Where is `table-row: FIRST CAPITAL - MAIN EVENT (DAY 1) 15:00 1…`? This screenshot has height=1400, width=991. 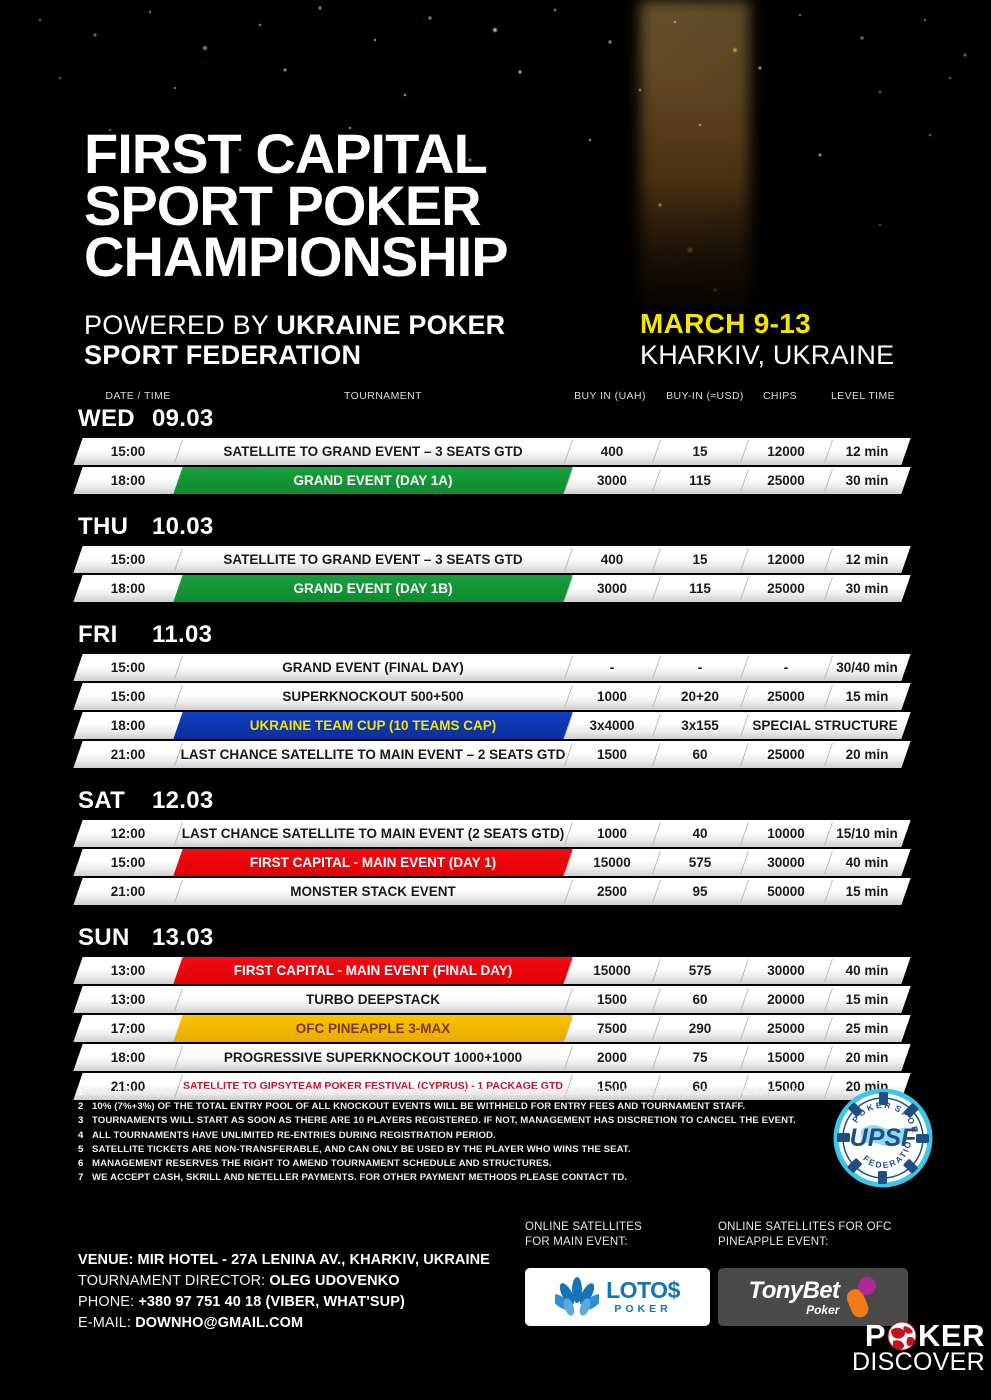 table-row: FIRST CAPITAL - MAIN EVENT (DAY 1) 15:00 1… is located at coordinates (495, 862).